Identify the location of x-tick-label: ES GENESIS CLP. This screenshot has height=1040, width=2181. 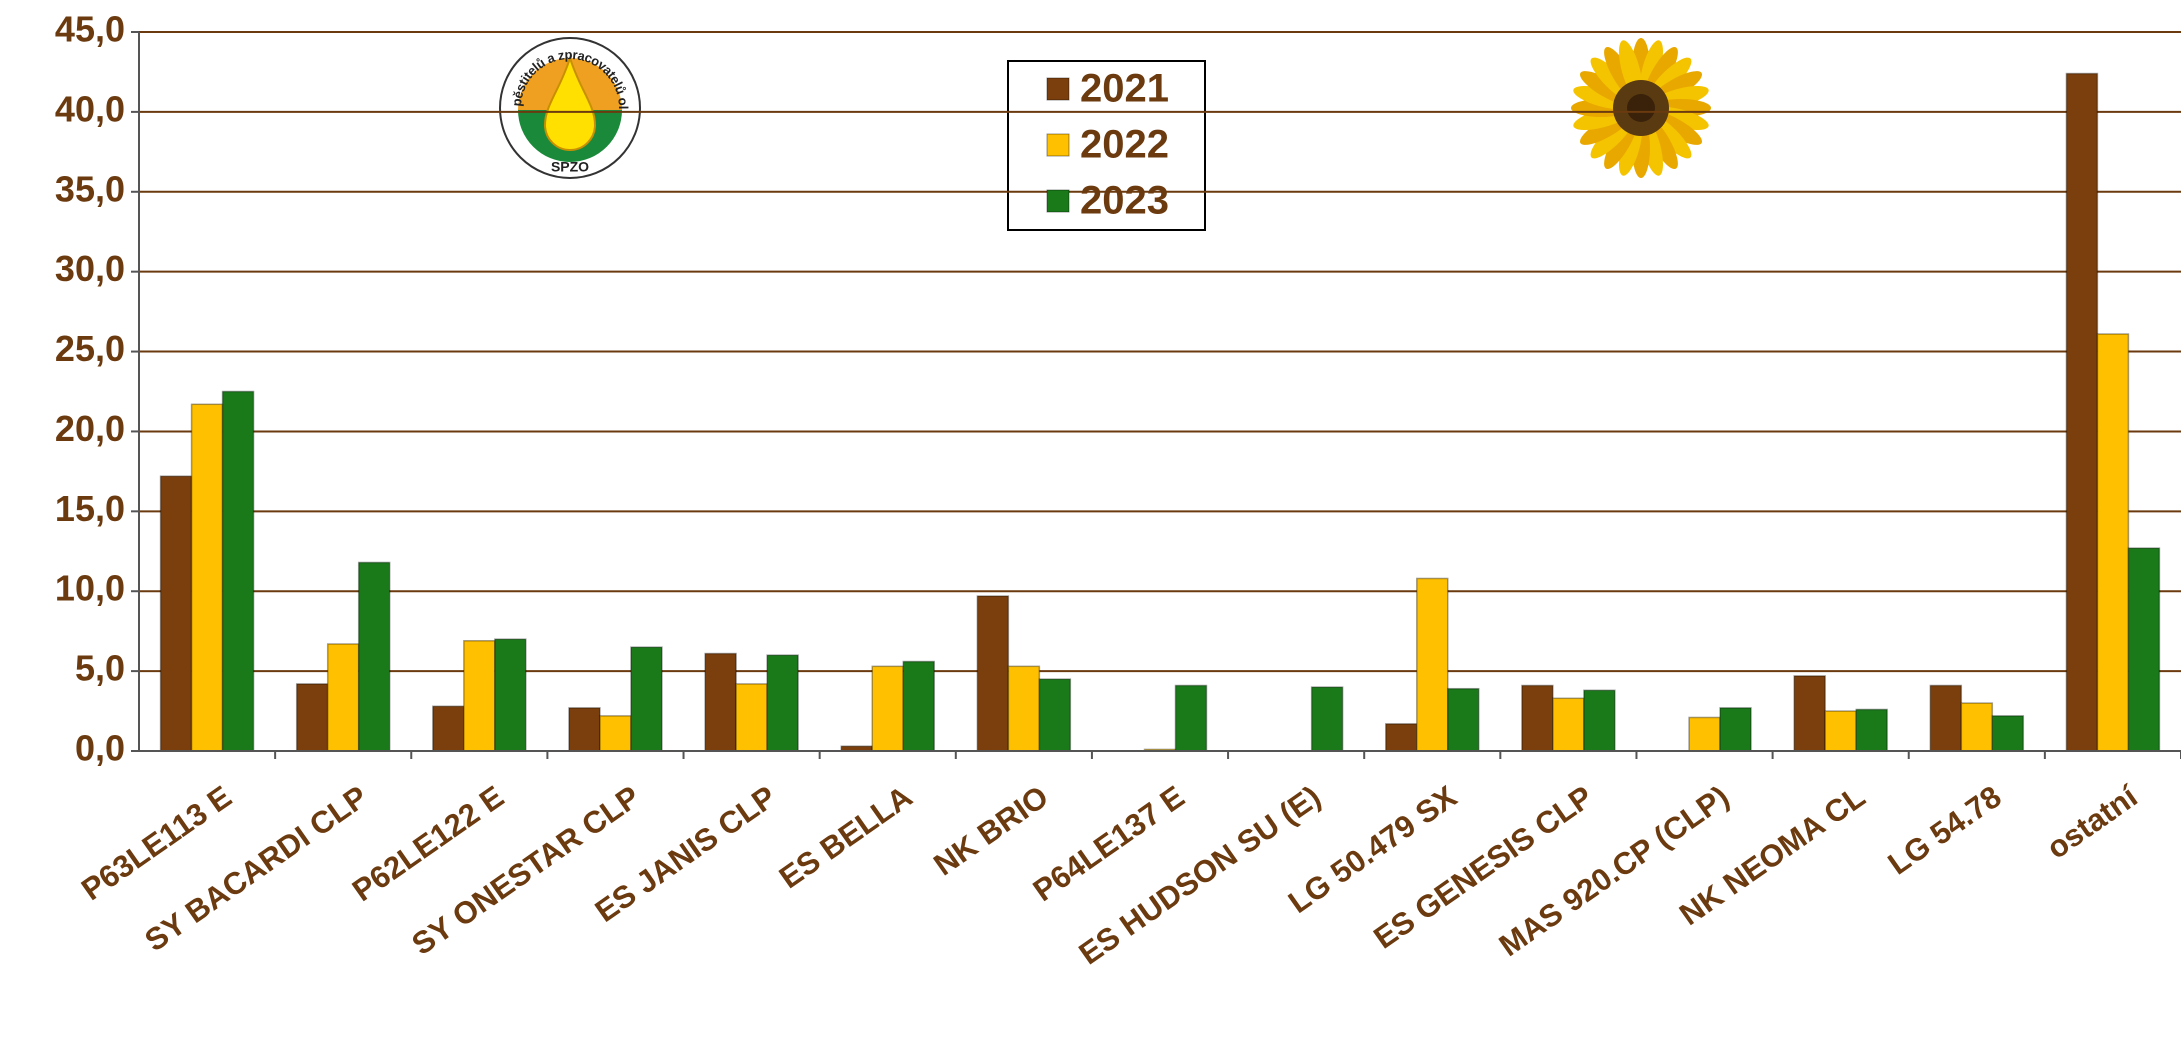
(1483, 867).